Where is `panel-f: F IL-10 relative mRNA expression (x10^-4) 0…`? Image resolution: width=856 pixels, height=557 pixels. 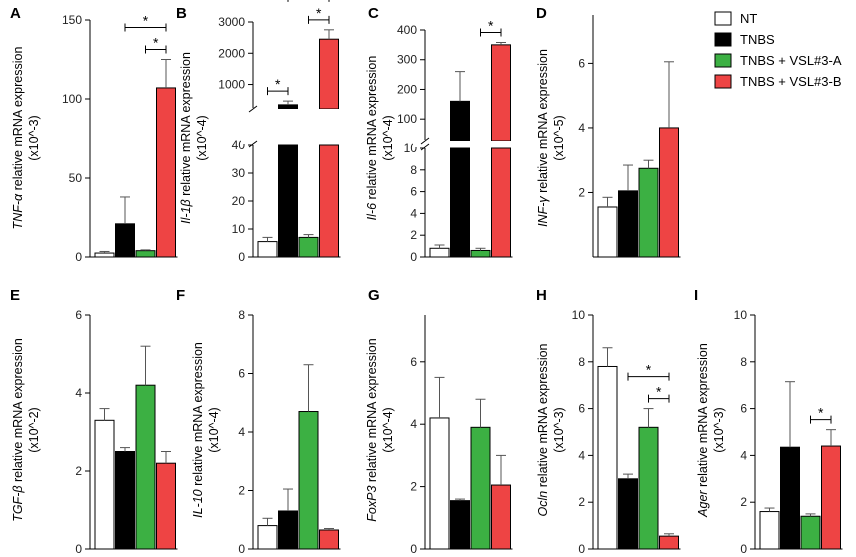 panel-f: F IL-10 relative mRNA expression (x10^-4) 0… is located at coordinates (258, 421).